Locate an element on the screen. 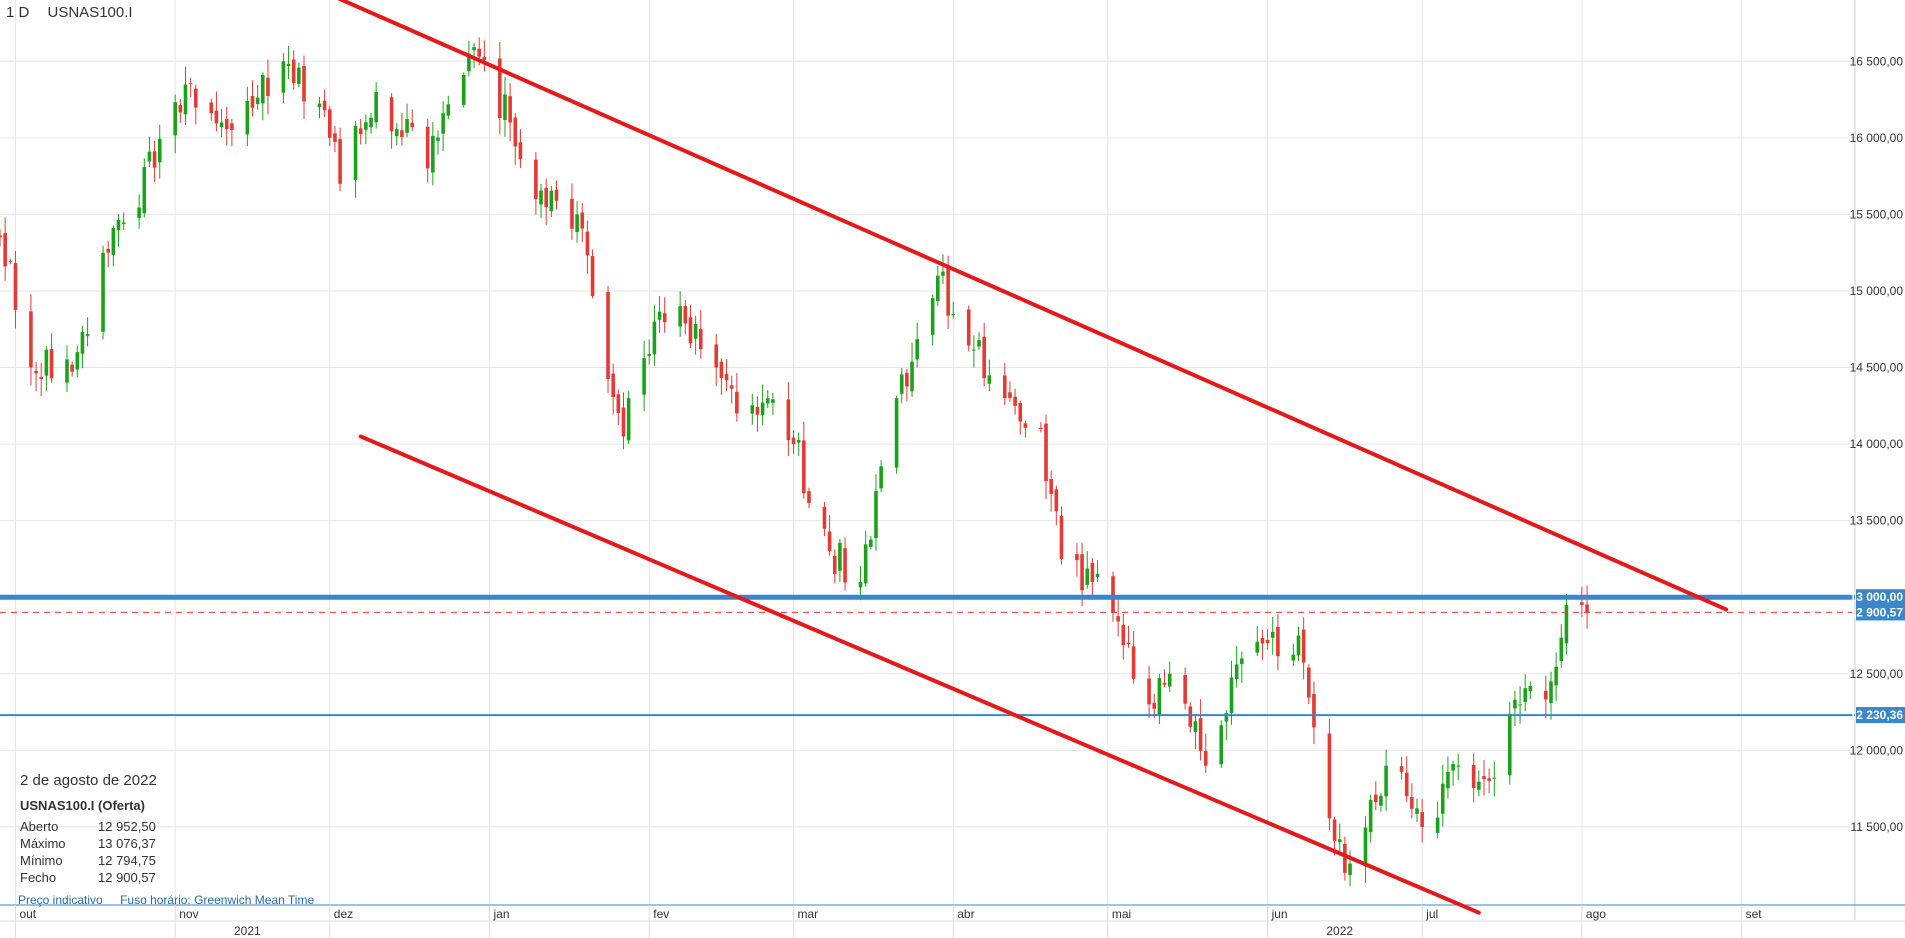  info-label: Aberto is located at coordinates (39, 826).